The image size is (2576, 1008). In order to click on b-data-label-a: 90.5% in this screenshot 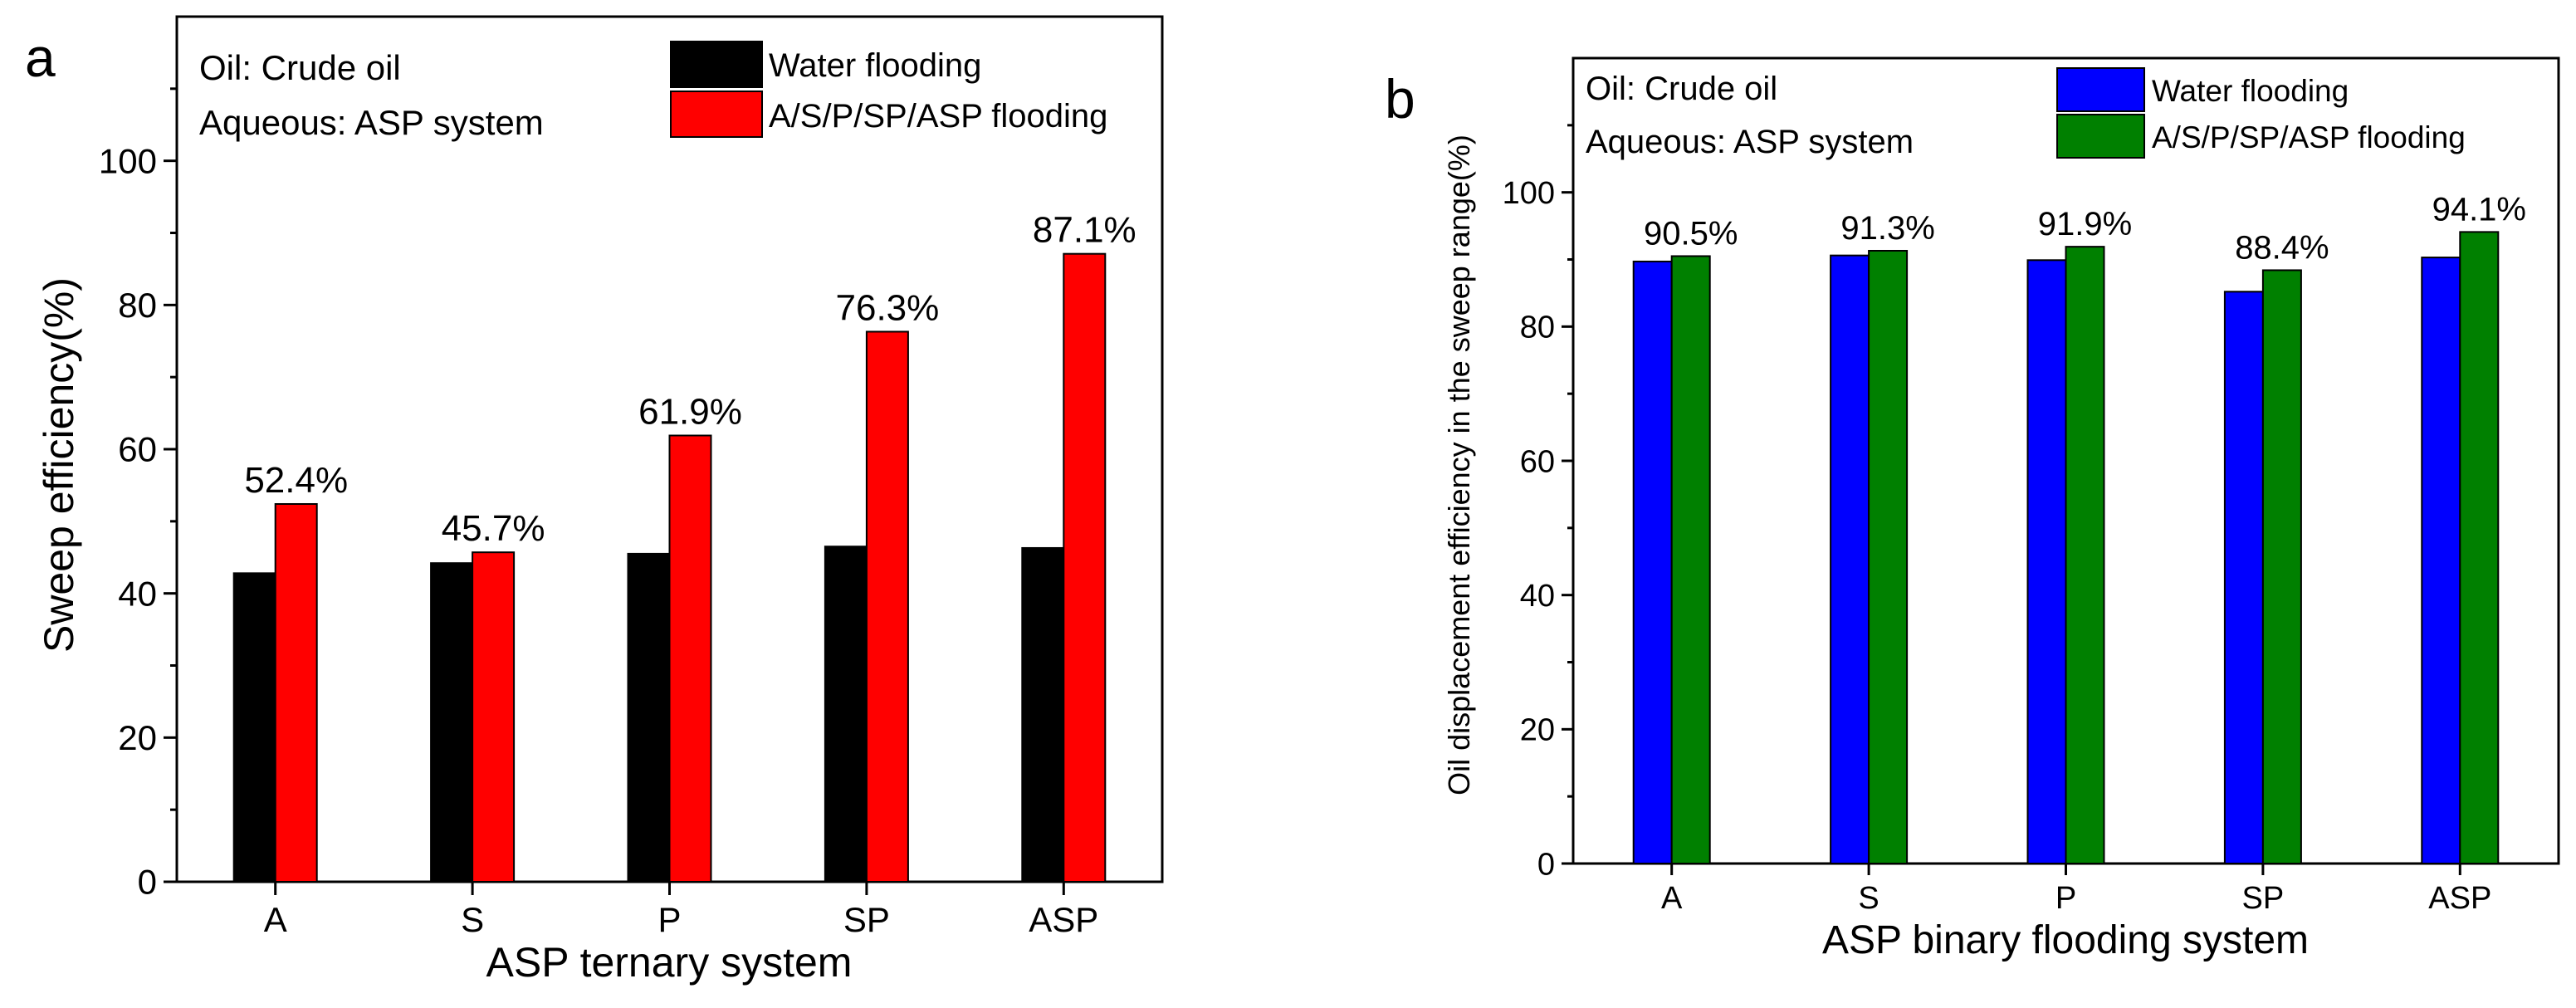, I will do `click(1691, 233)`.